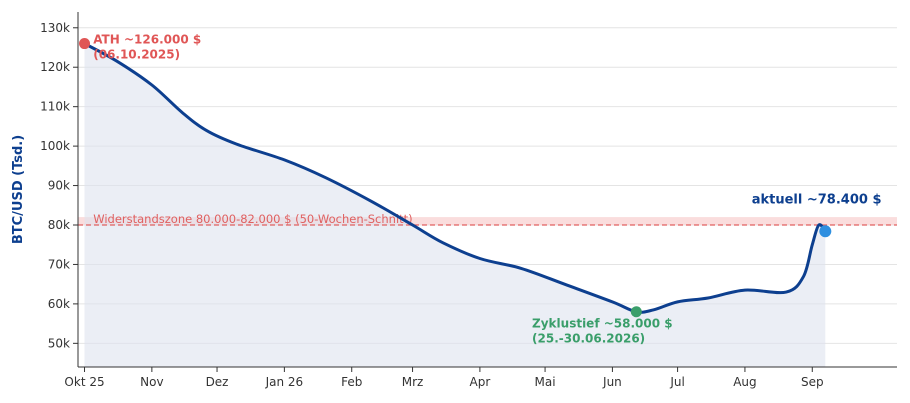  I want to click on annotation-line: (25.-30.06.2026), so click(588, 339).